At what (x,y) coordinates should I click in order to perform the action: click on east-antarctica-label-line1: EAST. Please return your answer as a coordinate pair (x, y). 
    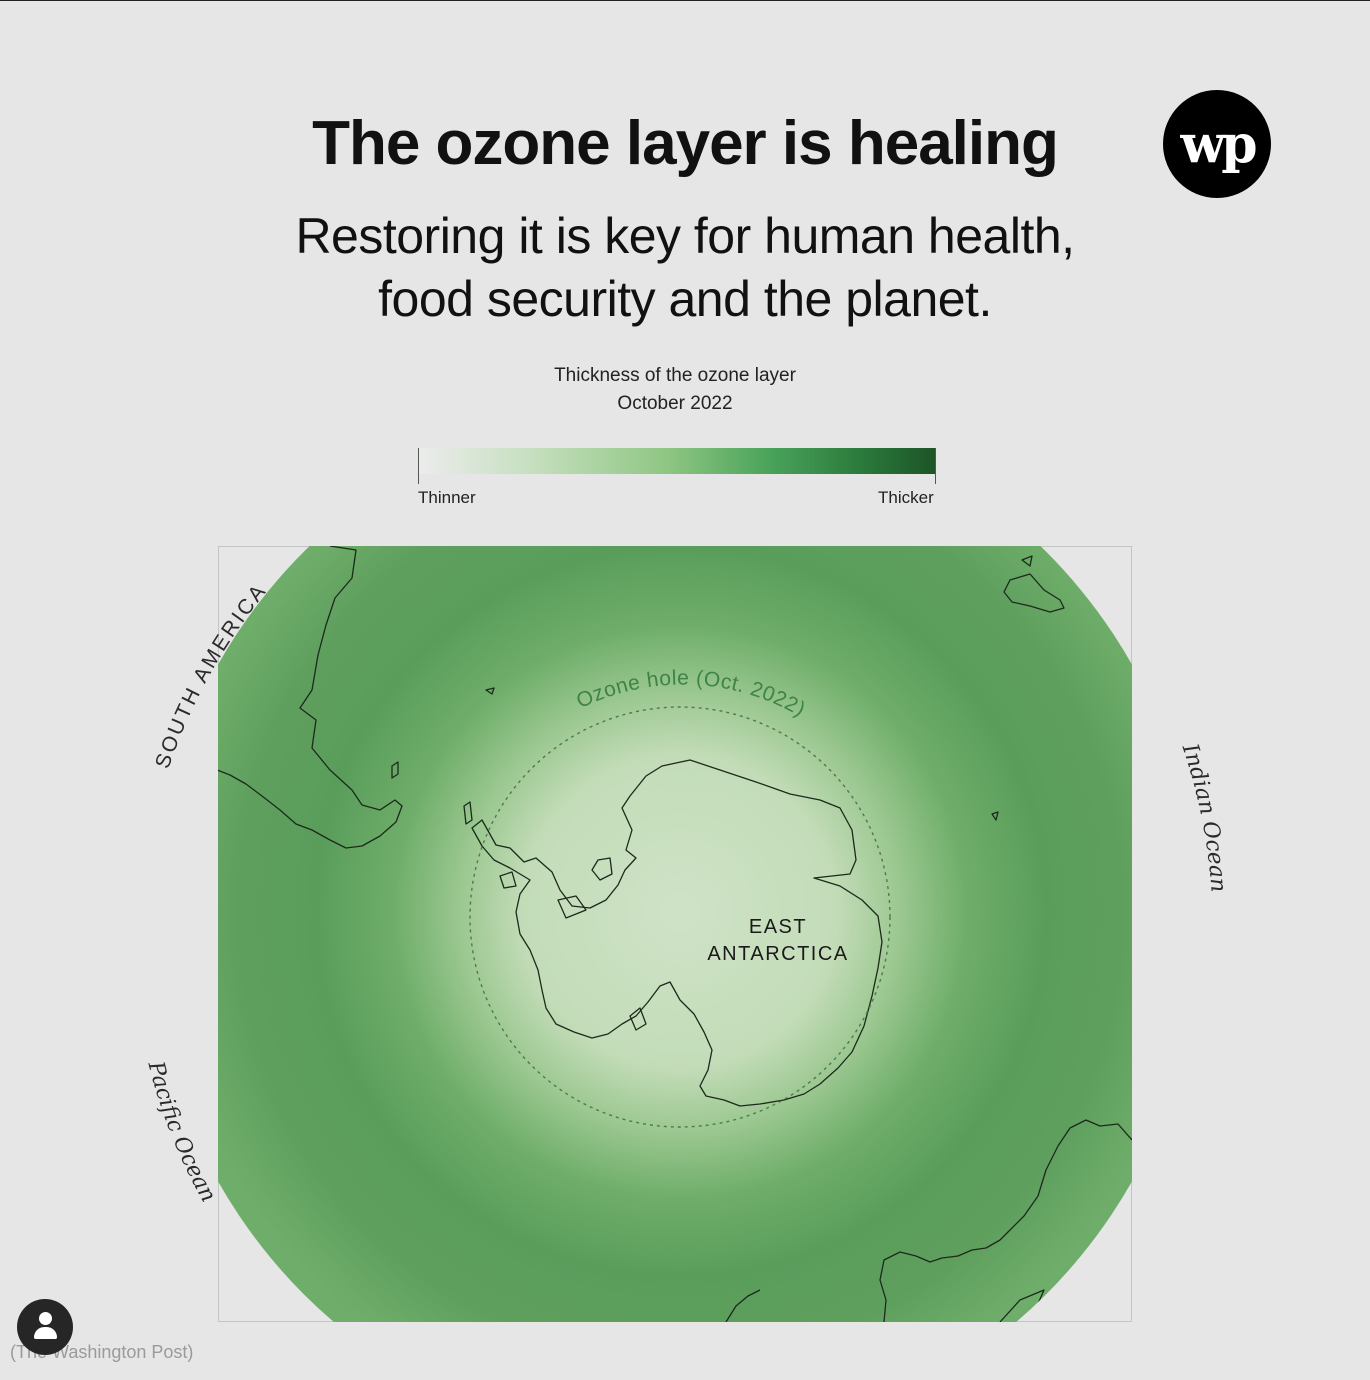
    Looking at the image, I should click on (778, 927).